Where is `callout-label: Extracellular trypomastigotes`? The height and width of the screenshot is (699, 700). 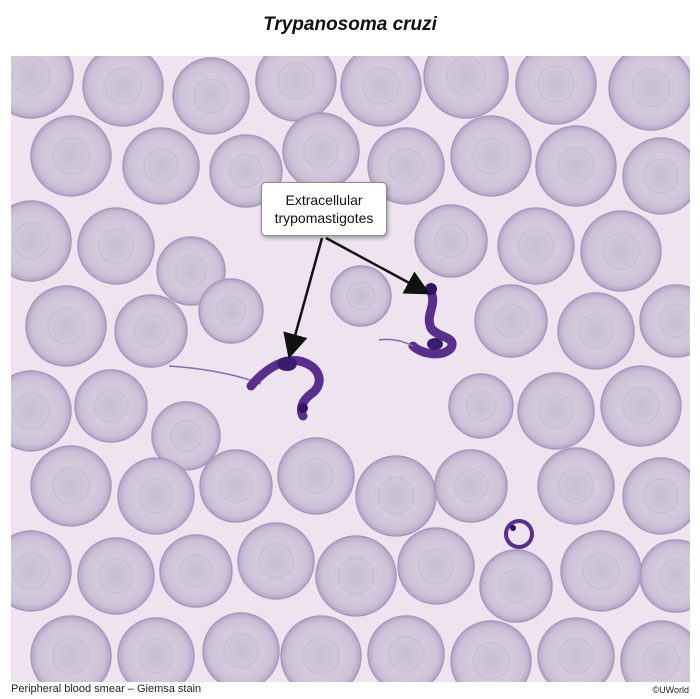 callout-label: Extracellular trypomastigotes is located at coordinates (324, 209).